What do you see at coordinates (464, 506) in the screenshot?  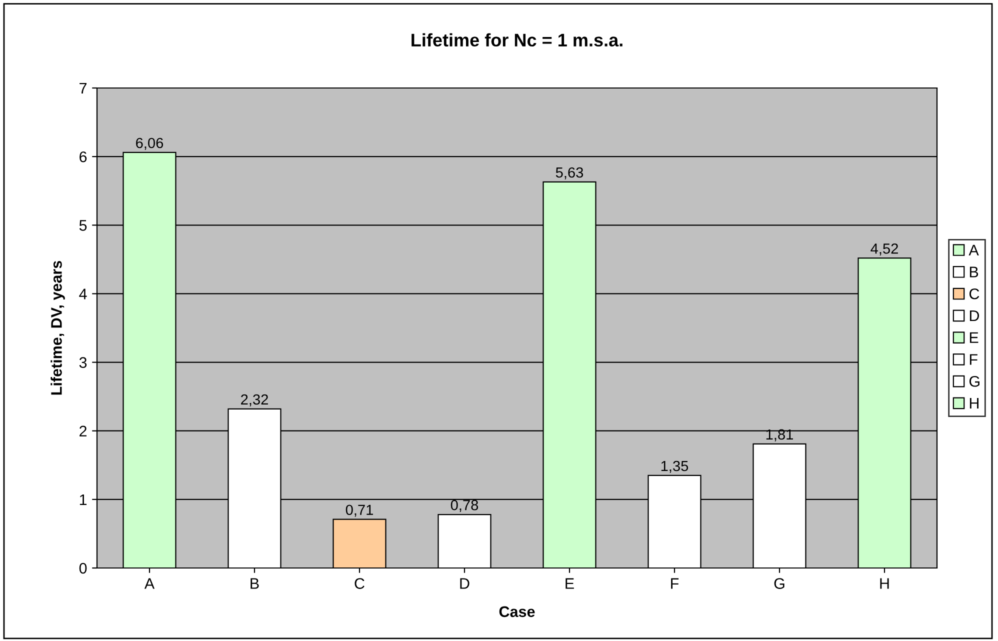 I see `data-label: 0,78` at bounding box center [464, 506].